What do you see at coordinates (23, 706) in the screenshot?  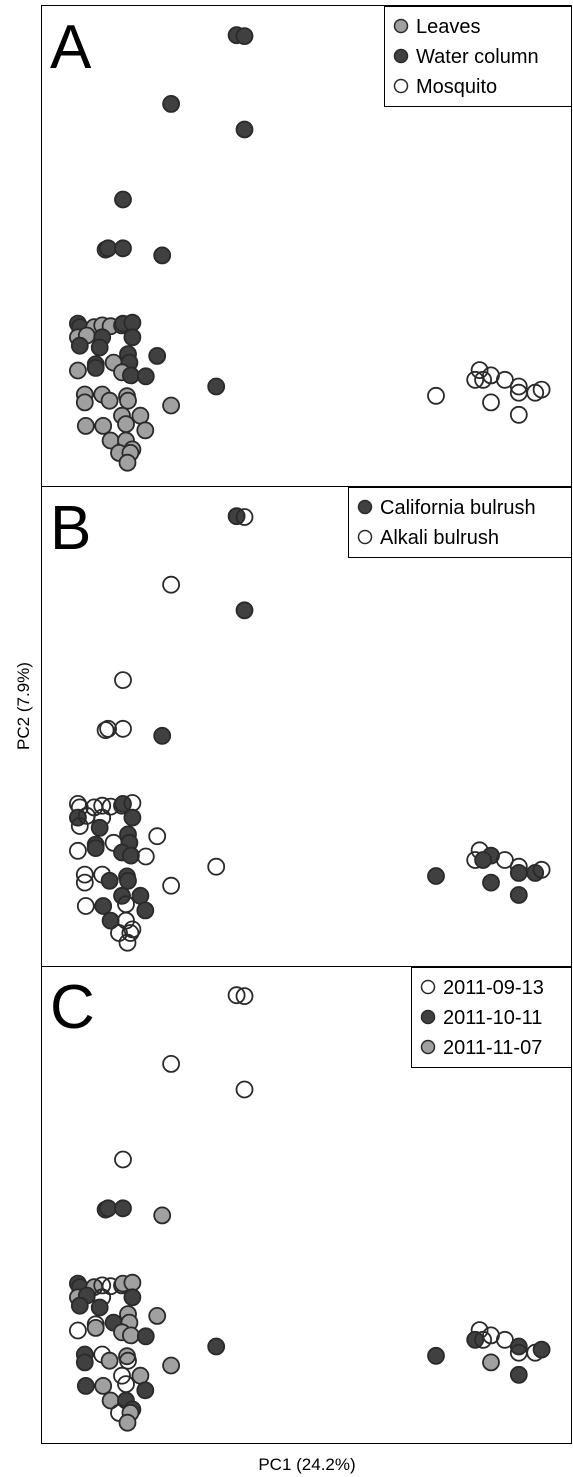 I see `y-axis-label: PC2 (7.9%)` at bounding box center [23, 706].